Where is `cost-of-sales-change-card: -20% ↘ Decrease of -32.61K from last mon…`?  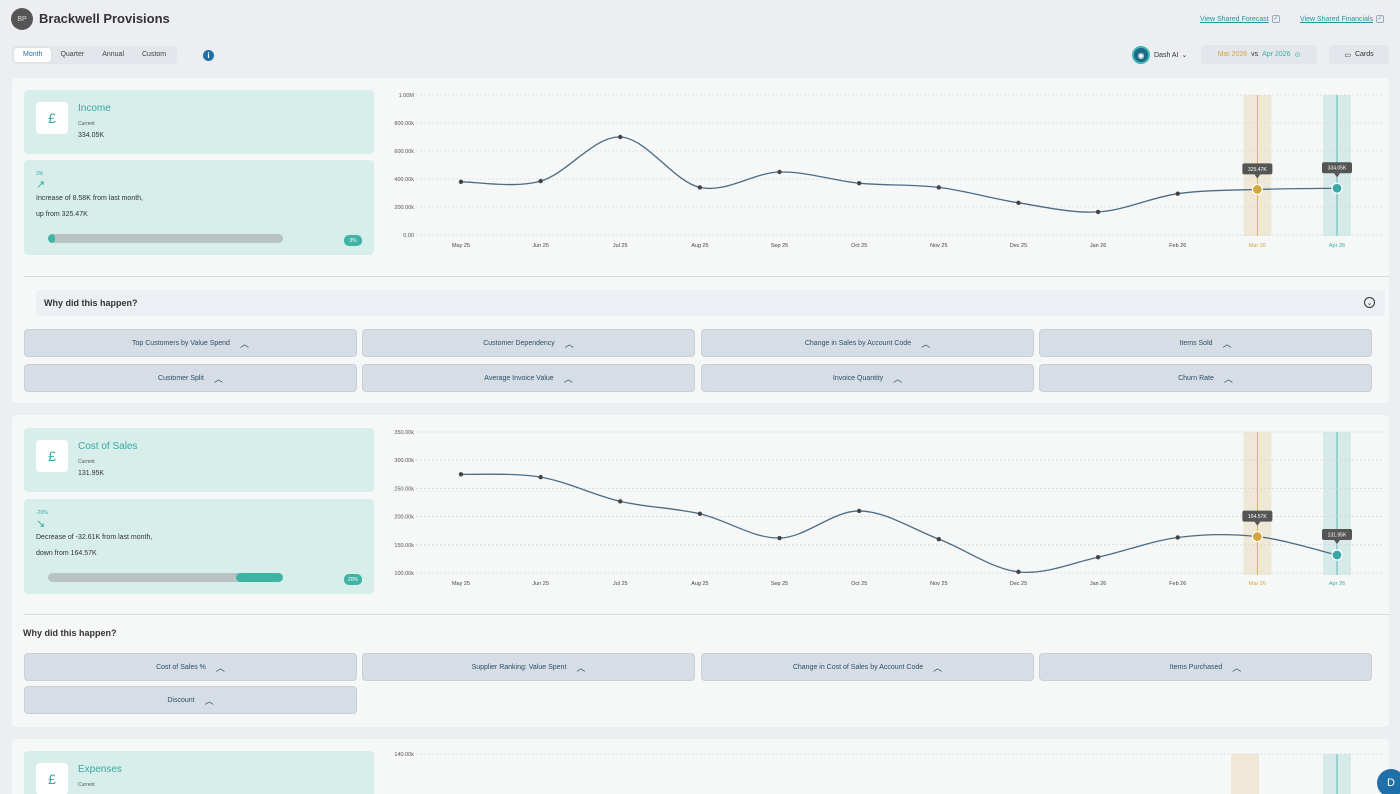
cost-of-sales-change-card: -20% ↘ Decrease of -32.61K from last mon… is located at coordinates (199, 546).